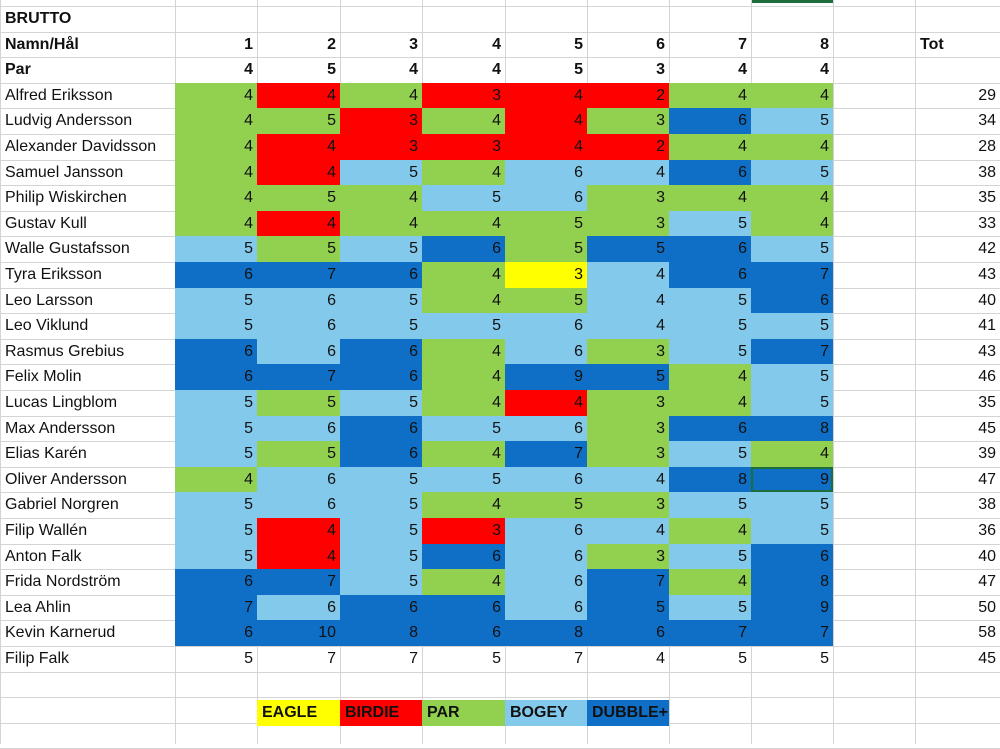 The image size is (1000, 749). Describe the element at coordinates (298, 633) in the screenshot. I see `score-cell: 10` at that location.